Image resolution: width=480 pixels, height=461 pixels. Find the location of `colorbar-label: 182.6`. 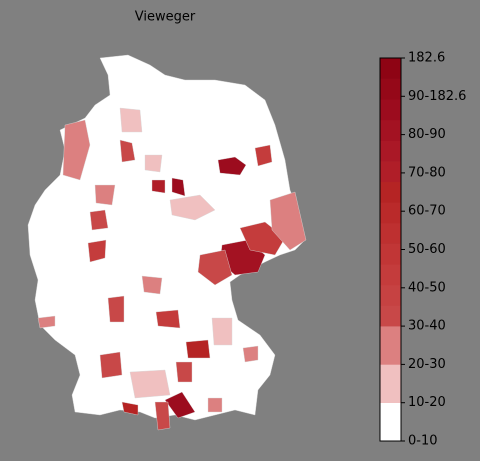

colorbar-label: 182.6 is located at coordinates (426, 58).